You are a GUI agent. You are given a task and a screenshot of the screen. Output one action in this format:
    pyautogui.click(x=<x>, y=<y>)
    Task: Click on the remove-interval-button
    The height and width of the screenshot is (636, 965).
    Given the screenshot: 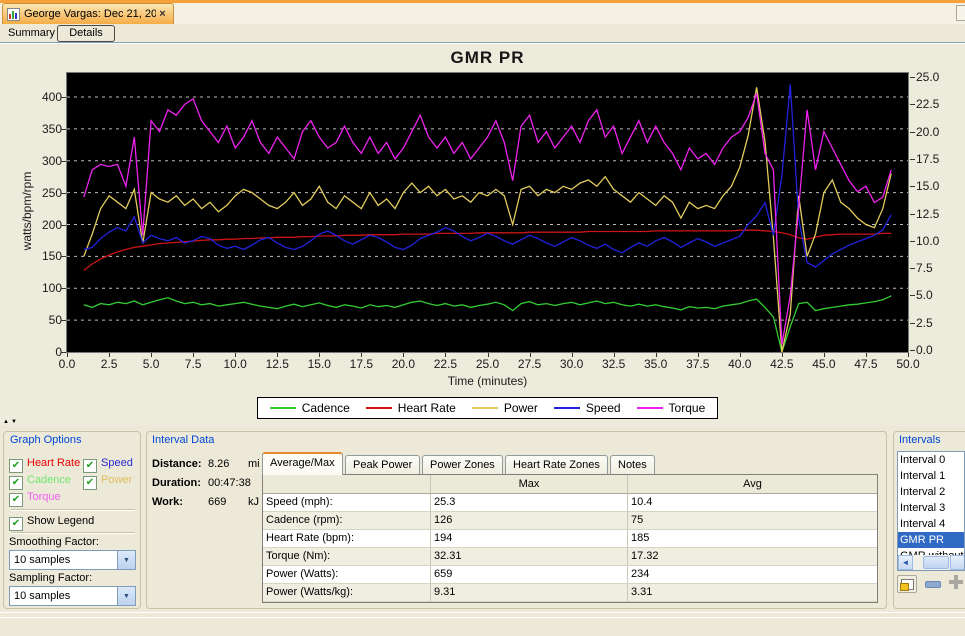 What is the action you would take?
    pyautogui.click(x=933, y=584)
    